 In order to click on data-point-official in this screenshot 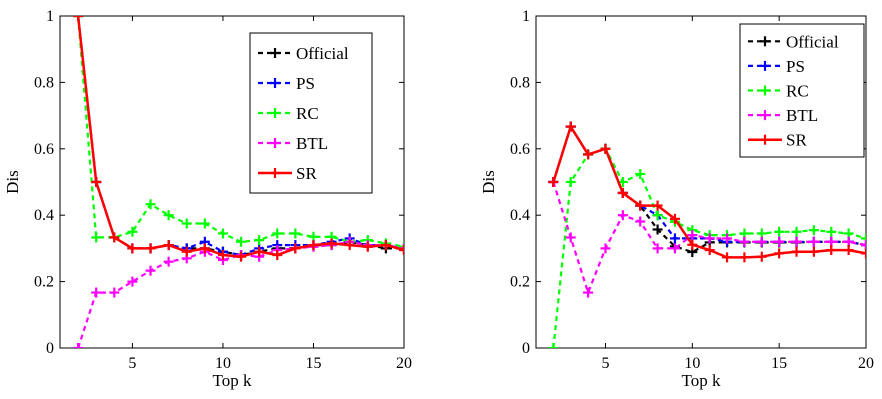, I will do `click(657, 229)`.